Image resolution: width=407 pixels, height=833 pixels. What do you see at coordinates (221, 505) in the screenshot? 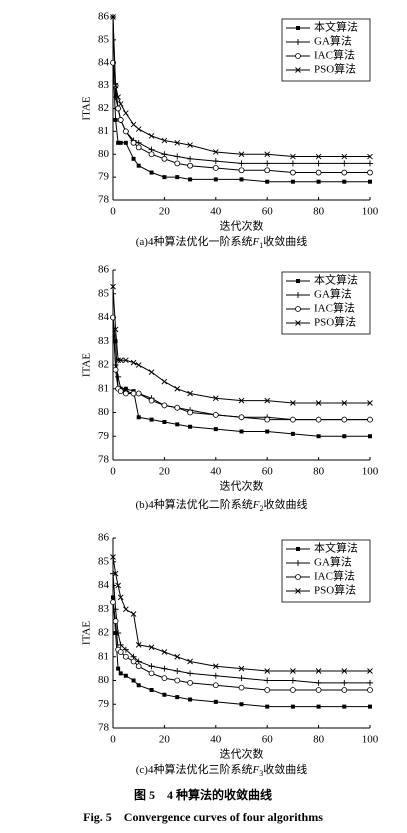
I see `chart-caption: (b)4种算法优化二阶系统F2收敛曲线` at bounding box center [221, 505].